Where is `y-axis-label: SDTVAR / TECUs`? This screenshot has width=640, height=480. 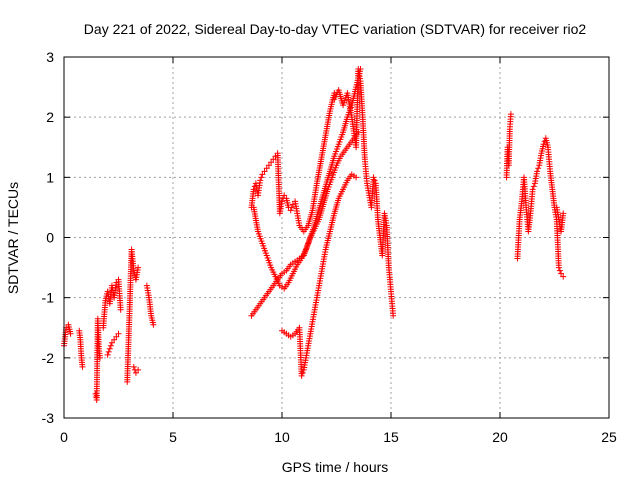
y-axis-label: SDTVAR / TECUs is located at coordinates (13, 238).